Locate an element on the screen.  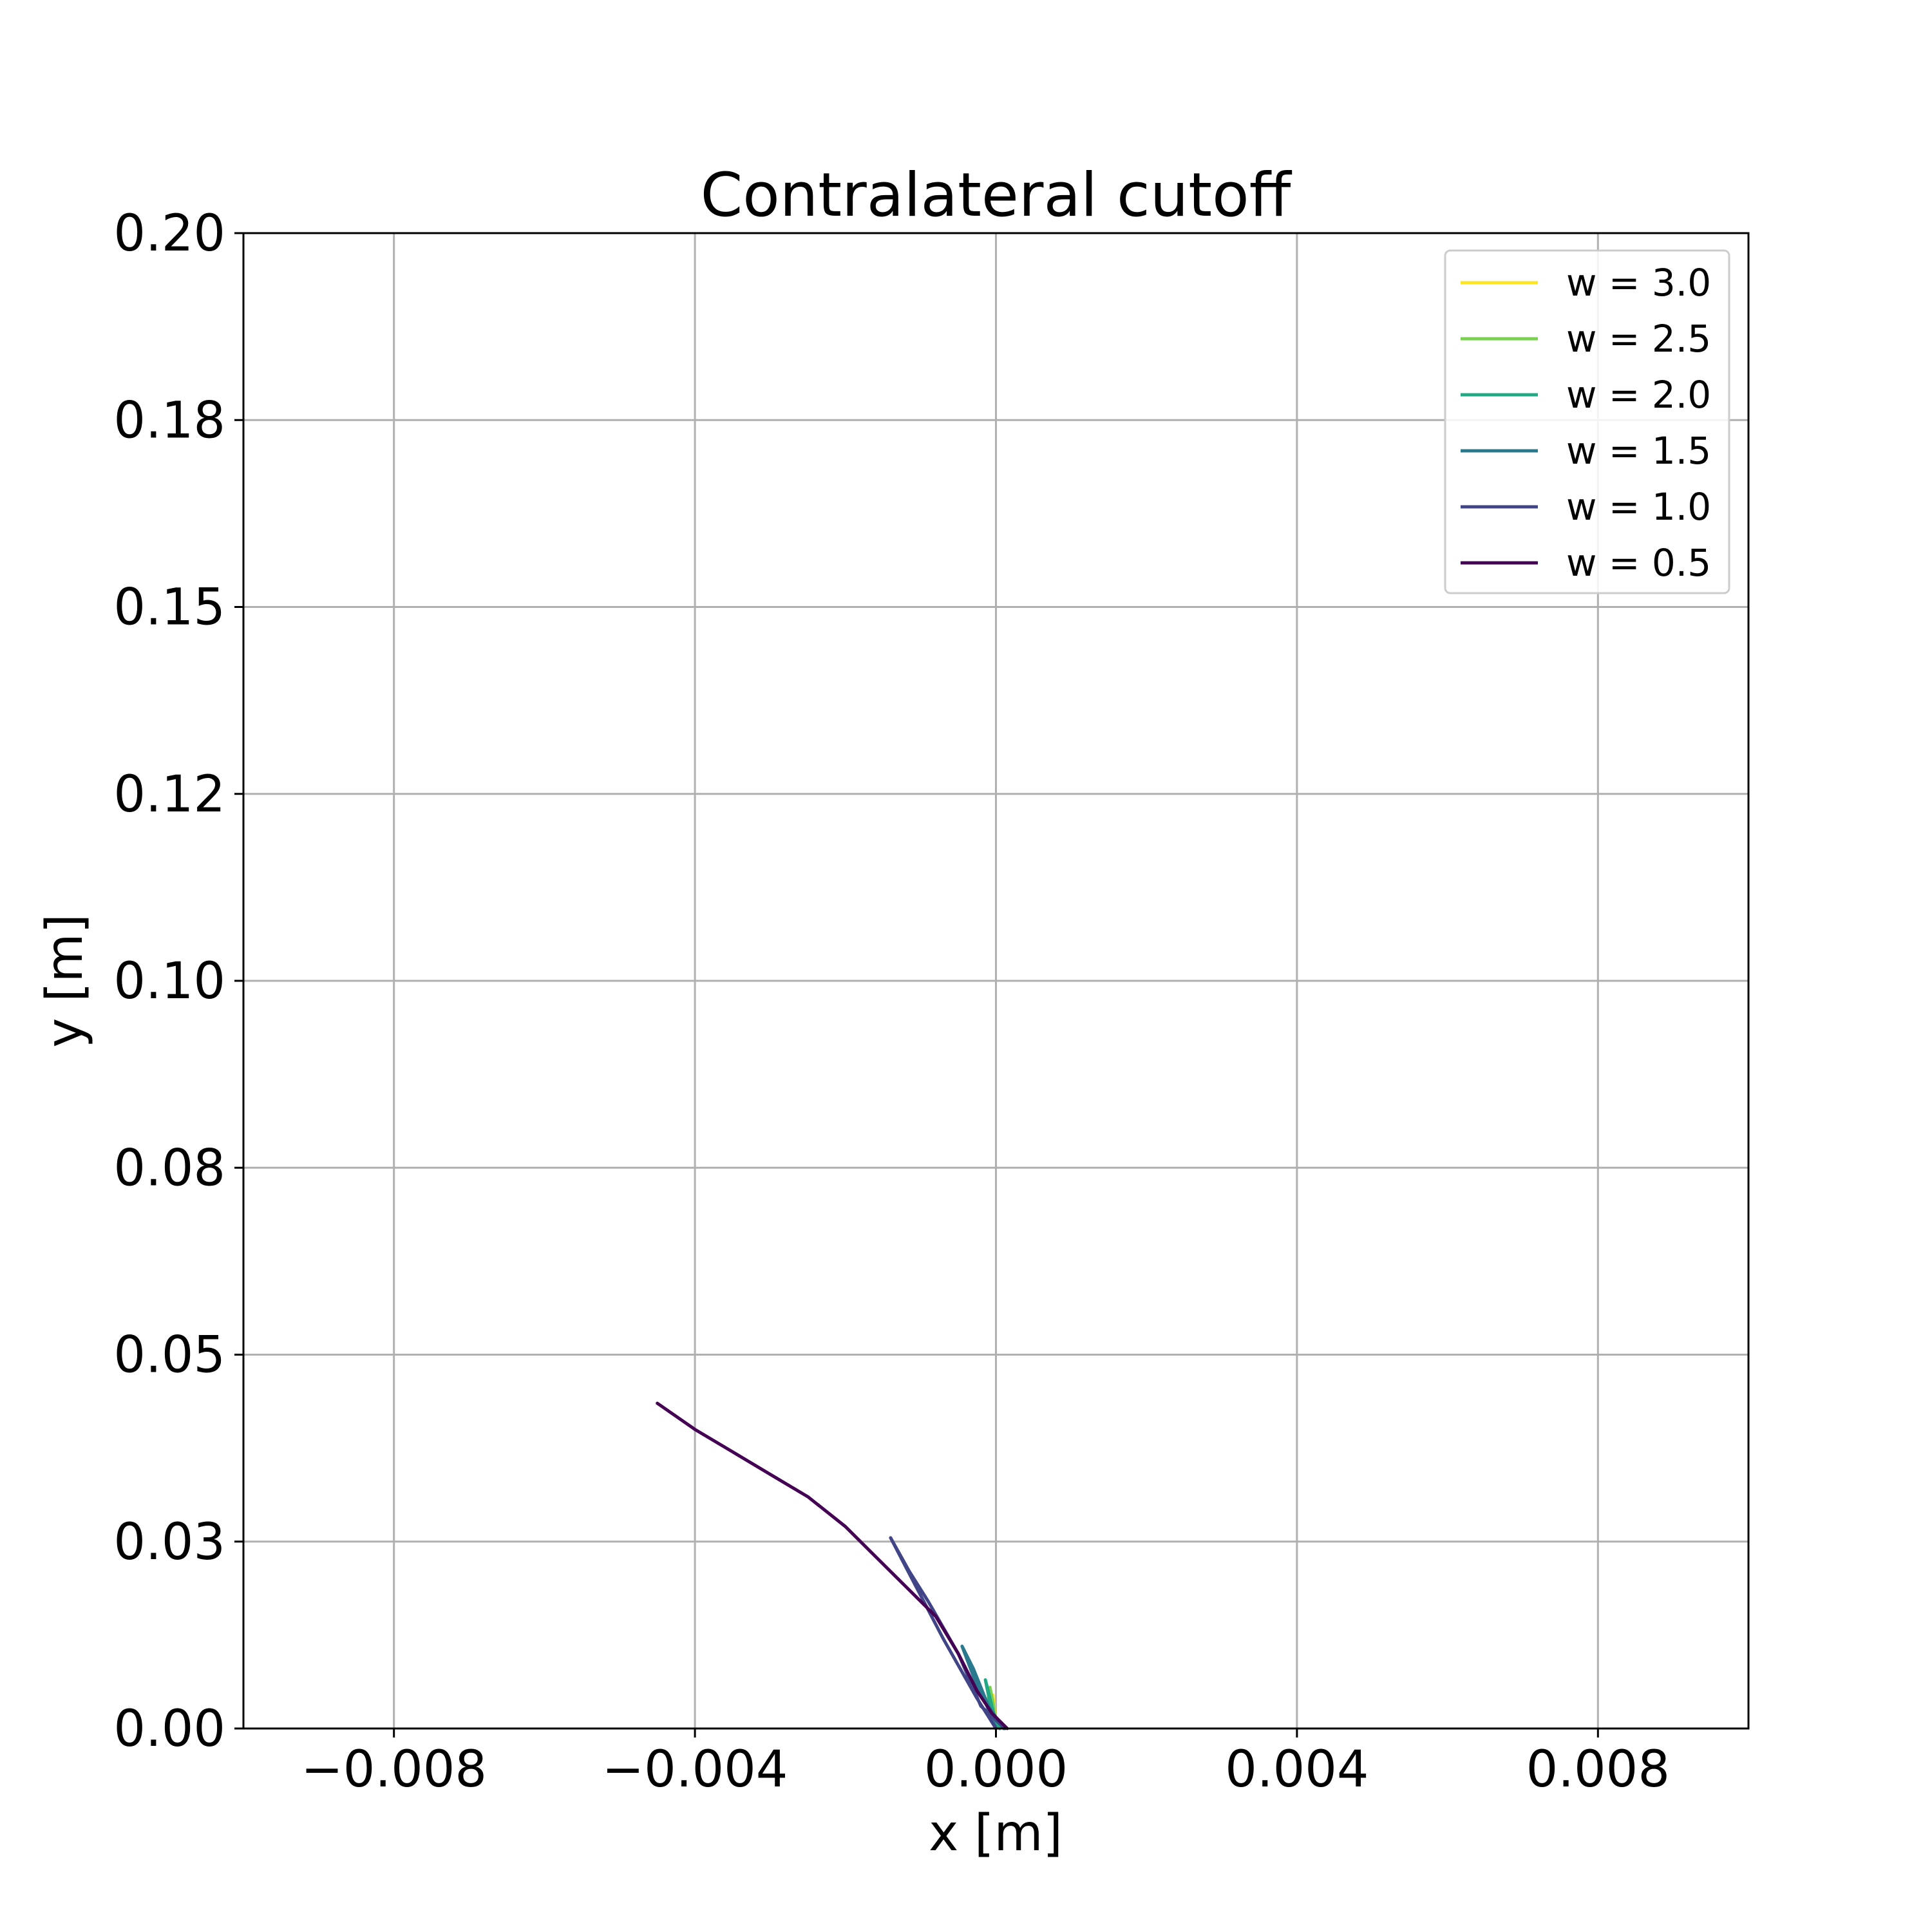
y-tick-label: 0.00 is located at coordinates (169, 1729).